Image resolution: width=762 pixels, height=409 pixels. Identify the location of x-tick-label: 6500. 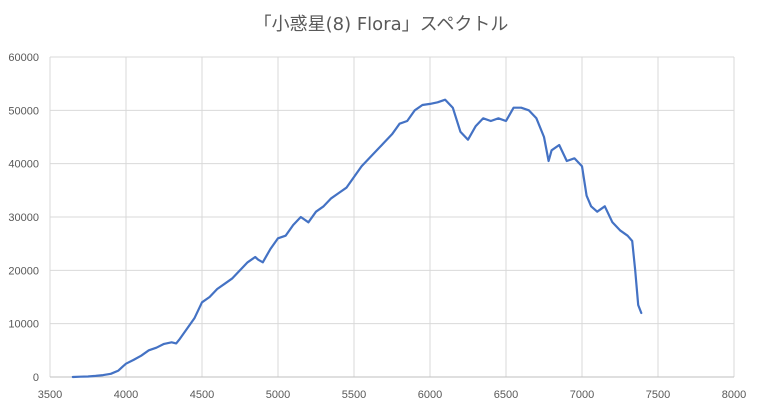
(506, 395).